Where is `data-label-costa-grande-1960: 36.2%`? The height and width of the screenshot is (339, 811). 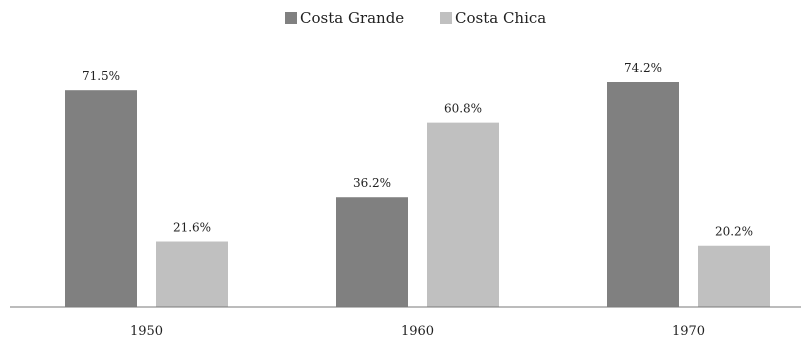 data-label-costa-grande-1960: 36.2% is located at coordinates (372, 183).